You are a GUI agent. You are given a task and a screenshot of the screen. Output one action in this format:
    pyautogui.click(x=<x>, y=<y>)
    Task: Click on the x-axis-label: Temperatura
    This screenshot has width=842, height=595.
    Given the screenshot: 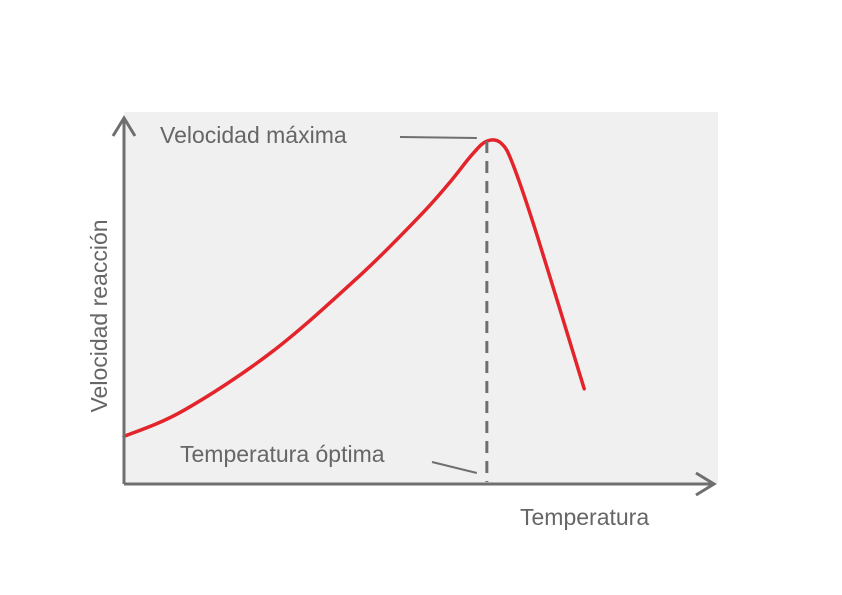 What is the action you would take?
    pyautogui.click(x=584, y=517)
    